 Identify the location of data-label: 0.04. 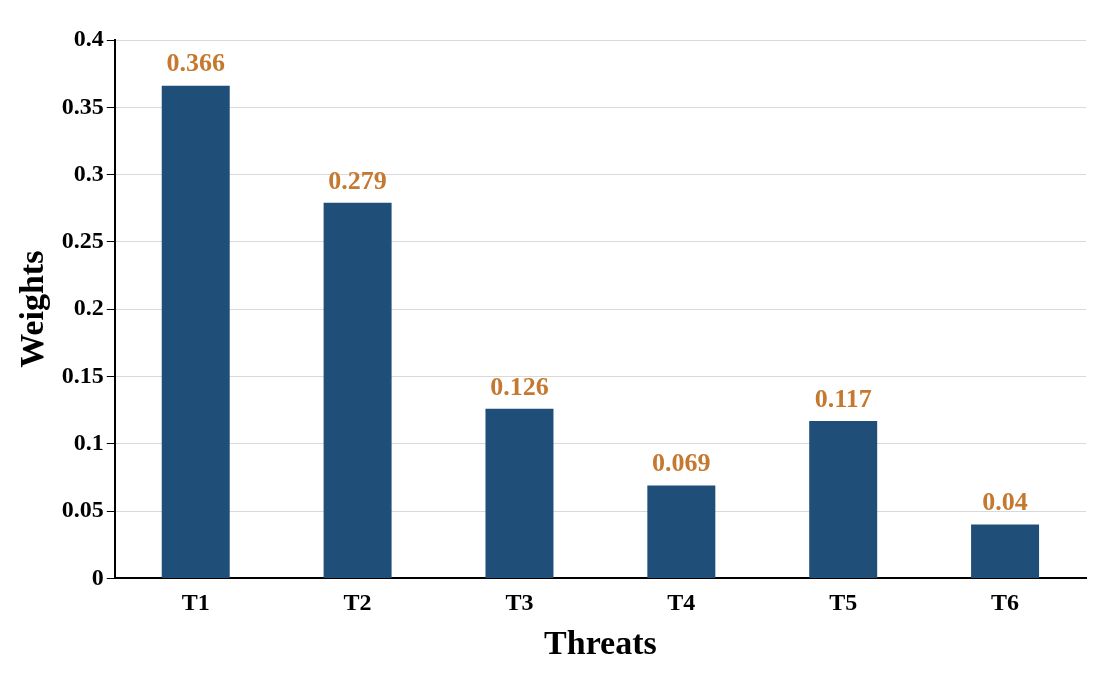
(1005, 502).